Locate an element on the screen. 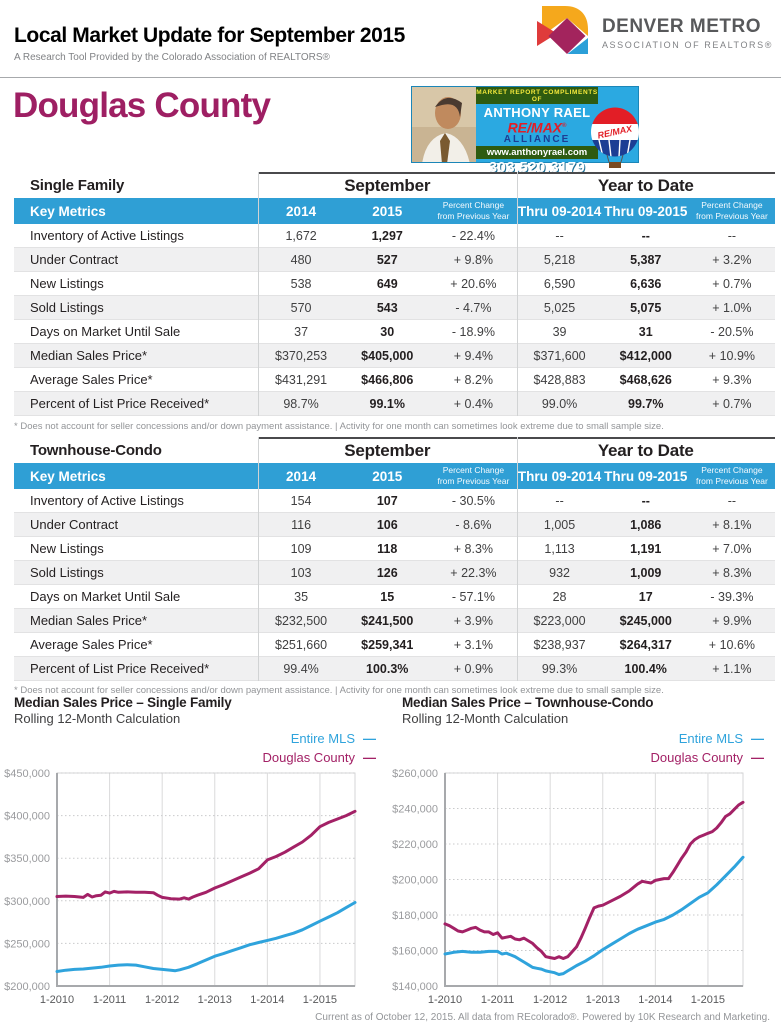  col-pct-change: Percent Change from Previous Year is located at coordinates (473, 210).